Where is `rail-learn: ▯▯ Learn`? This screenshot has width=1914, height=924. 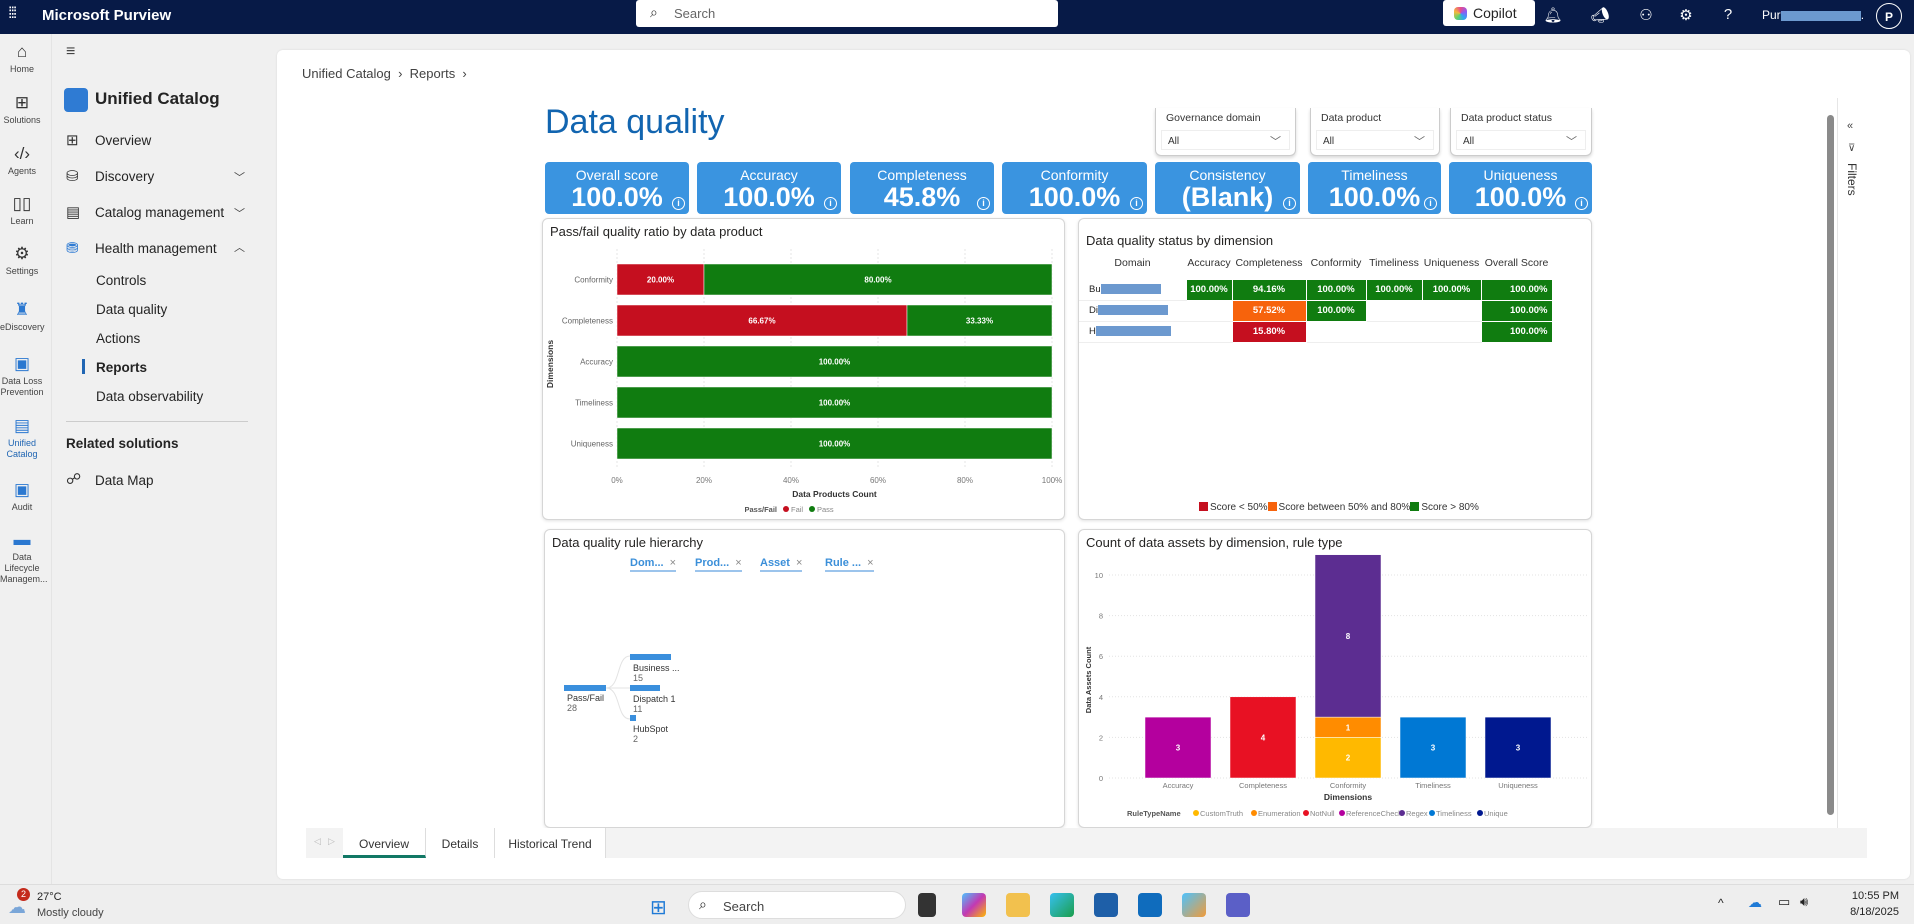
rail-learn: ▯▯ Learn is located at coordinates (22, 210).